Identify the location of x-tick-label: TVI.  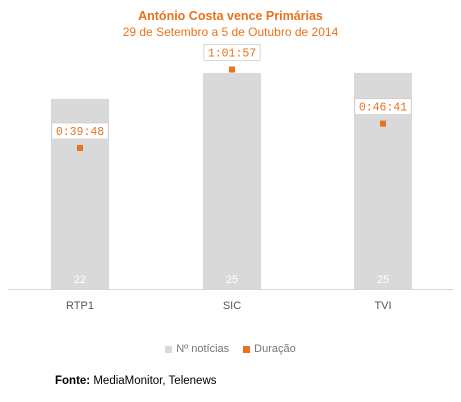
(382, 306).